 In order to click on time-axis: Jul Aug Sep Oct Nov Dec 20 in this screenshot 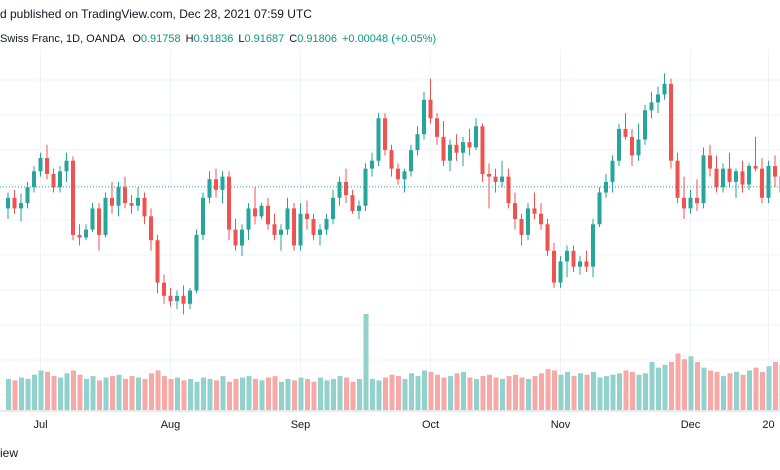, I will do `click(403, 425)`.